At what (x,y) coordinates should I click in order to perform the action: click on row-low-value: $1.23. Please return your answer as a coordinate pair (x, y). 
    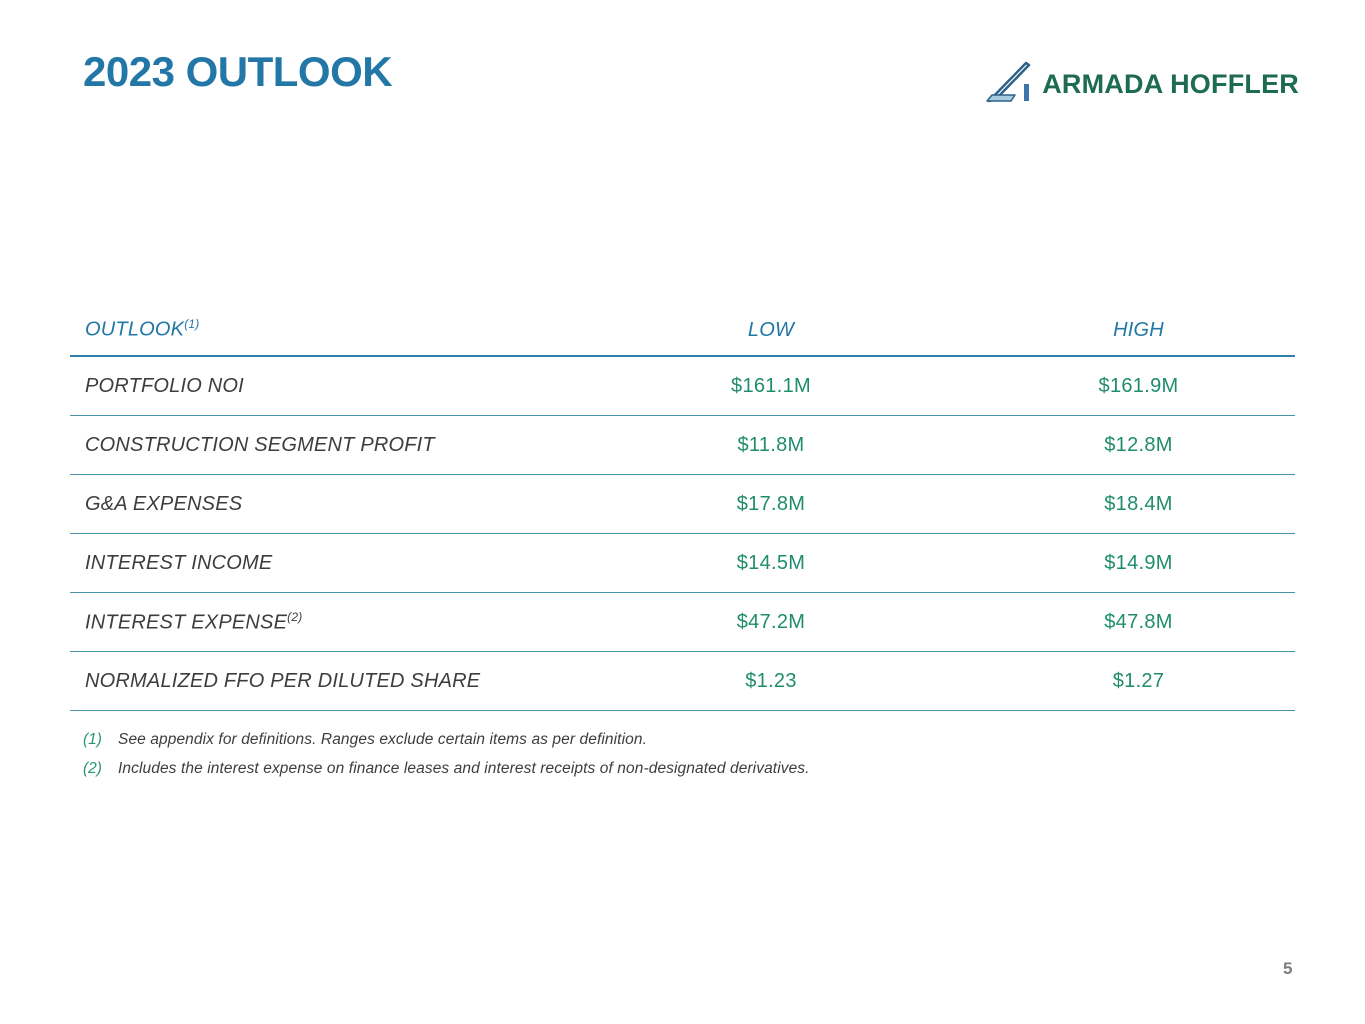
    Looking at the image, I should click on (771, 680).